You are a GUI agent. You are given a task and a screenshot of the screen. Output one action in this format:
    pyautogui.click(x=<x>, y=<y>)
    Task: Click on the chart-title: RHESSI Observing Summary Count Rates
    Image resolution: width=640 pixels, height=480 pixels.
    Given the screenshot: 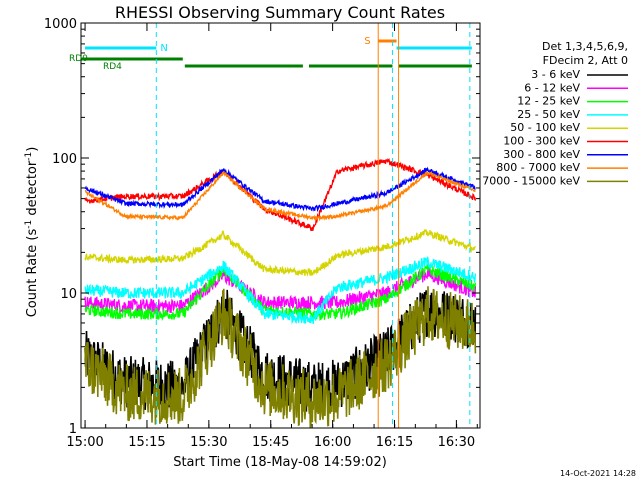 What is the action you would take?
    pyautogui.click(x=280, y=12)
    